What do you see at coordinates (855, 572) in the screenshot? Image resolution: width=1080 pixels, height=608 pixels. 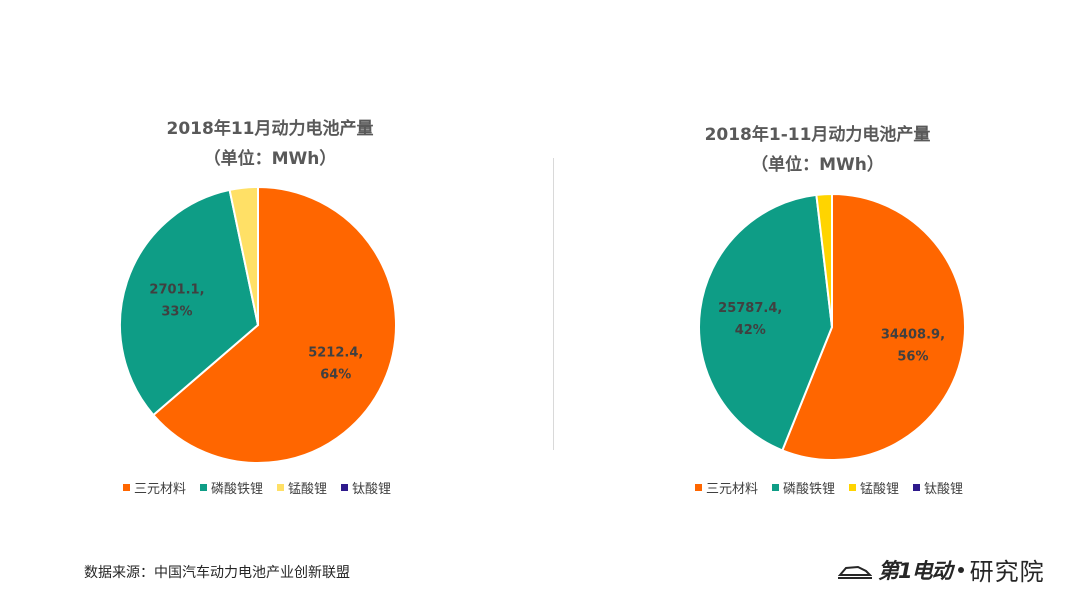 I see `car-icon` at bounding box center [855, 572].